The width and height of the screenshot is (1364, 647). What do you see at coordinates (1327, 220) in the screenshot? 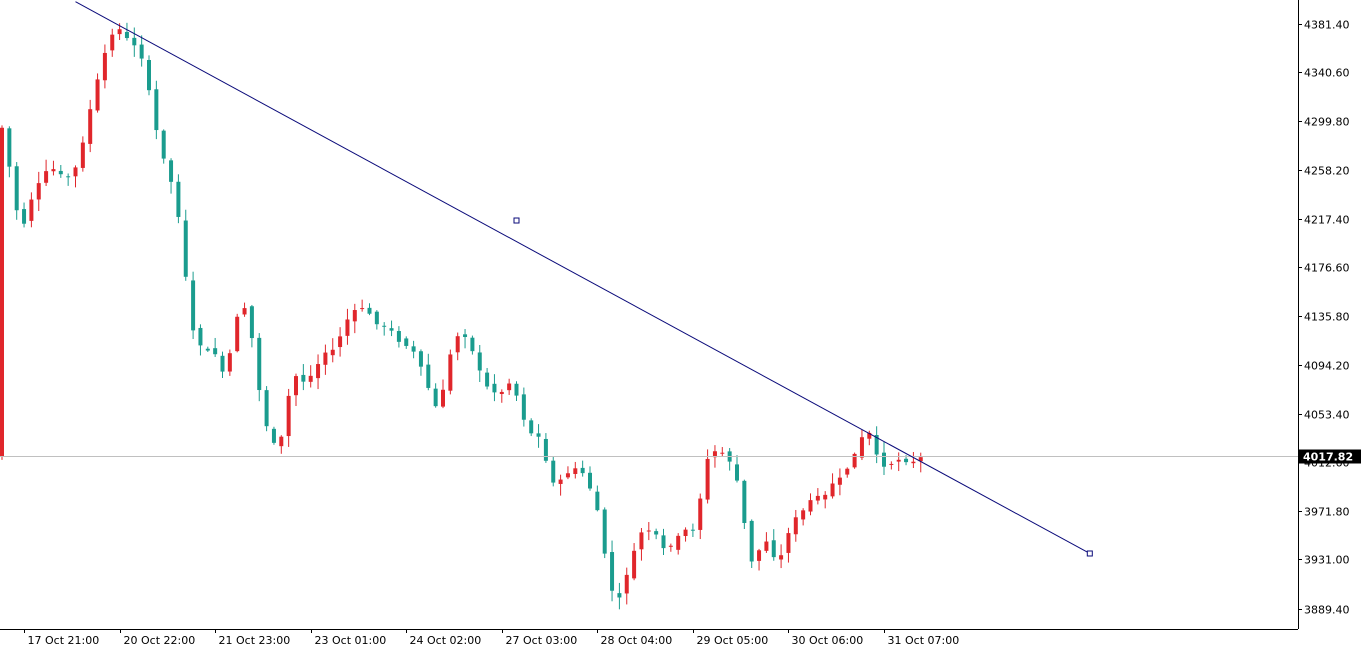
I see `y-tick-label: 4217.40` at bounding box center [1327, 220].